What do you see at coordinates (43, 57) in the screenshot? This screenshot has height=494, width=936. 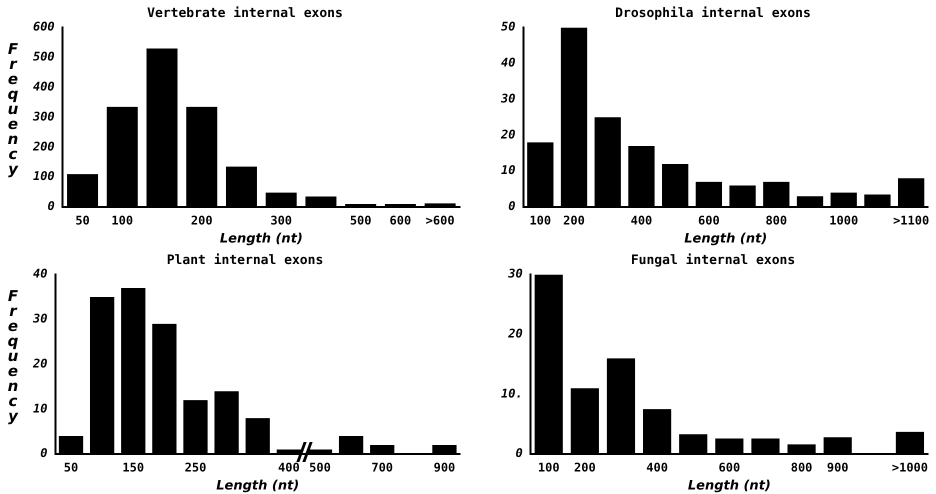 I see `y-tick-label: 500` at bounding box center [43, 57].